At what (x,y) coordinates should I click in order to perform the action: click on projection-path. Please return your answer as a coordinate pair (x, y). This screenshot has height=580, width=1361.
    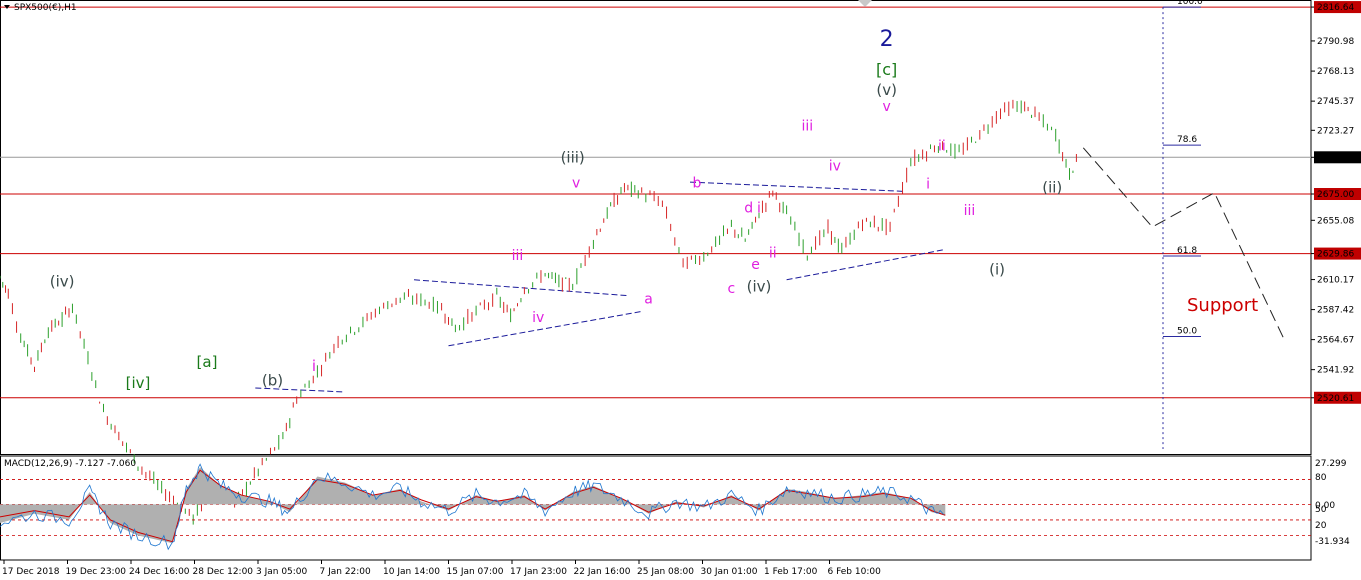
    Looking at the image, I should click on (1183, 243).